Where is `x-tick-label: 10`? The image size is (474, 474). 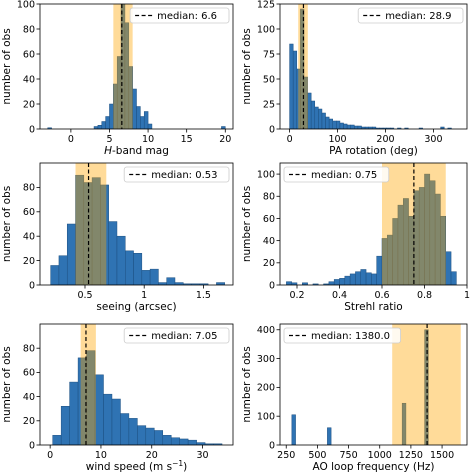 x-tick-label: 10 is located at coordinates (148, 139).